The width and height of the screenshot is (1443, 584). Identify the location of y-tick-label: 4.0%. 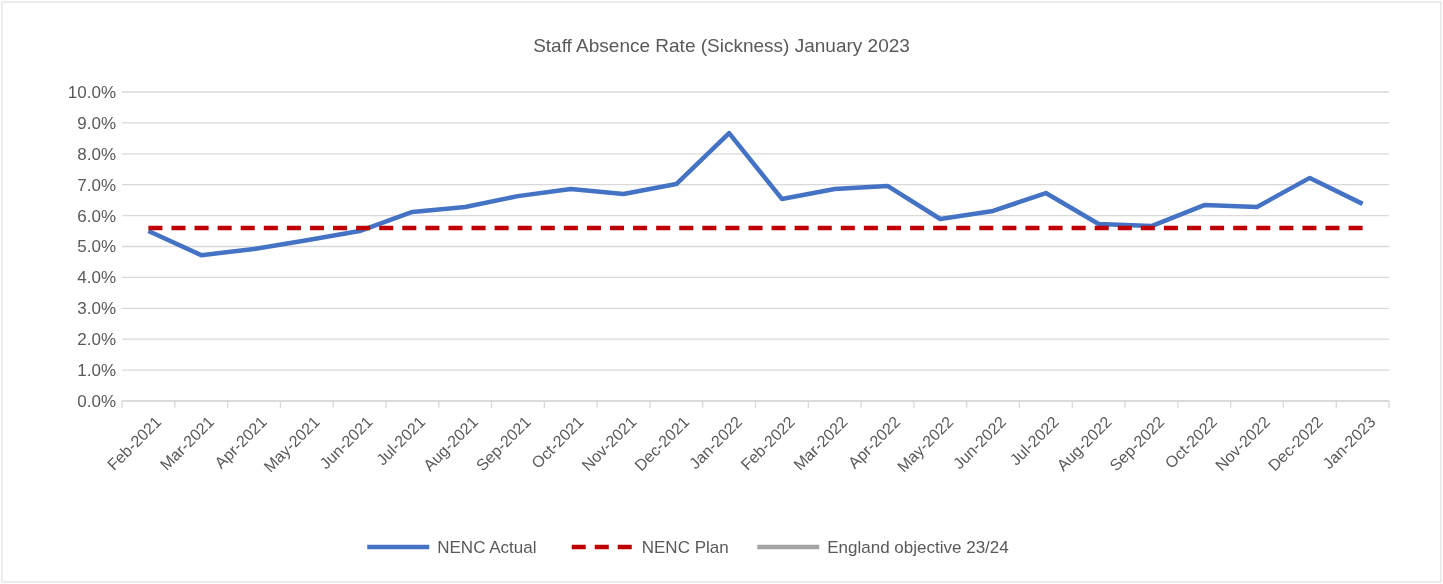
(96, 278).